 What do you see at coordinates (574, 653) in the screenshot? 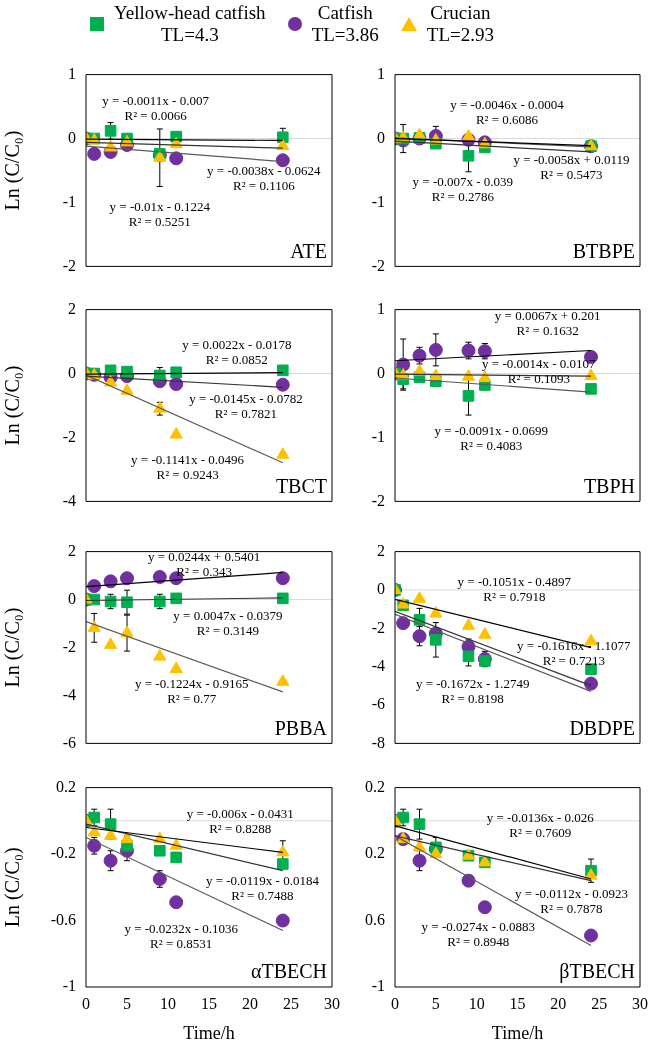
I see `annotation: y = -0.1616x - 1.1077 R² = 0.7213` at bounding box center [574, 653].